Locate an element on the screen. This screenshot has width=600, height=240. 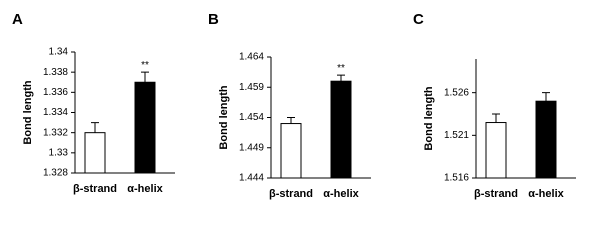
y-tick-label: 1.521 is located at coordinates (456, 135).